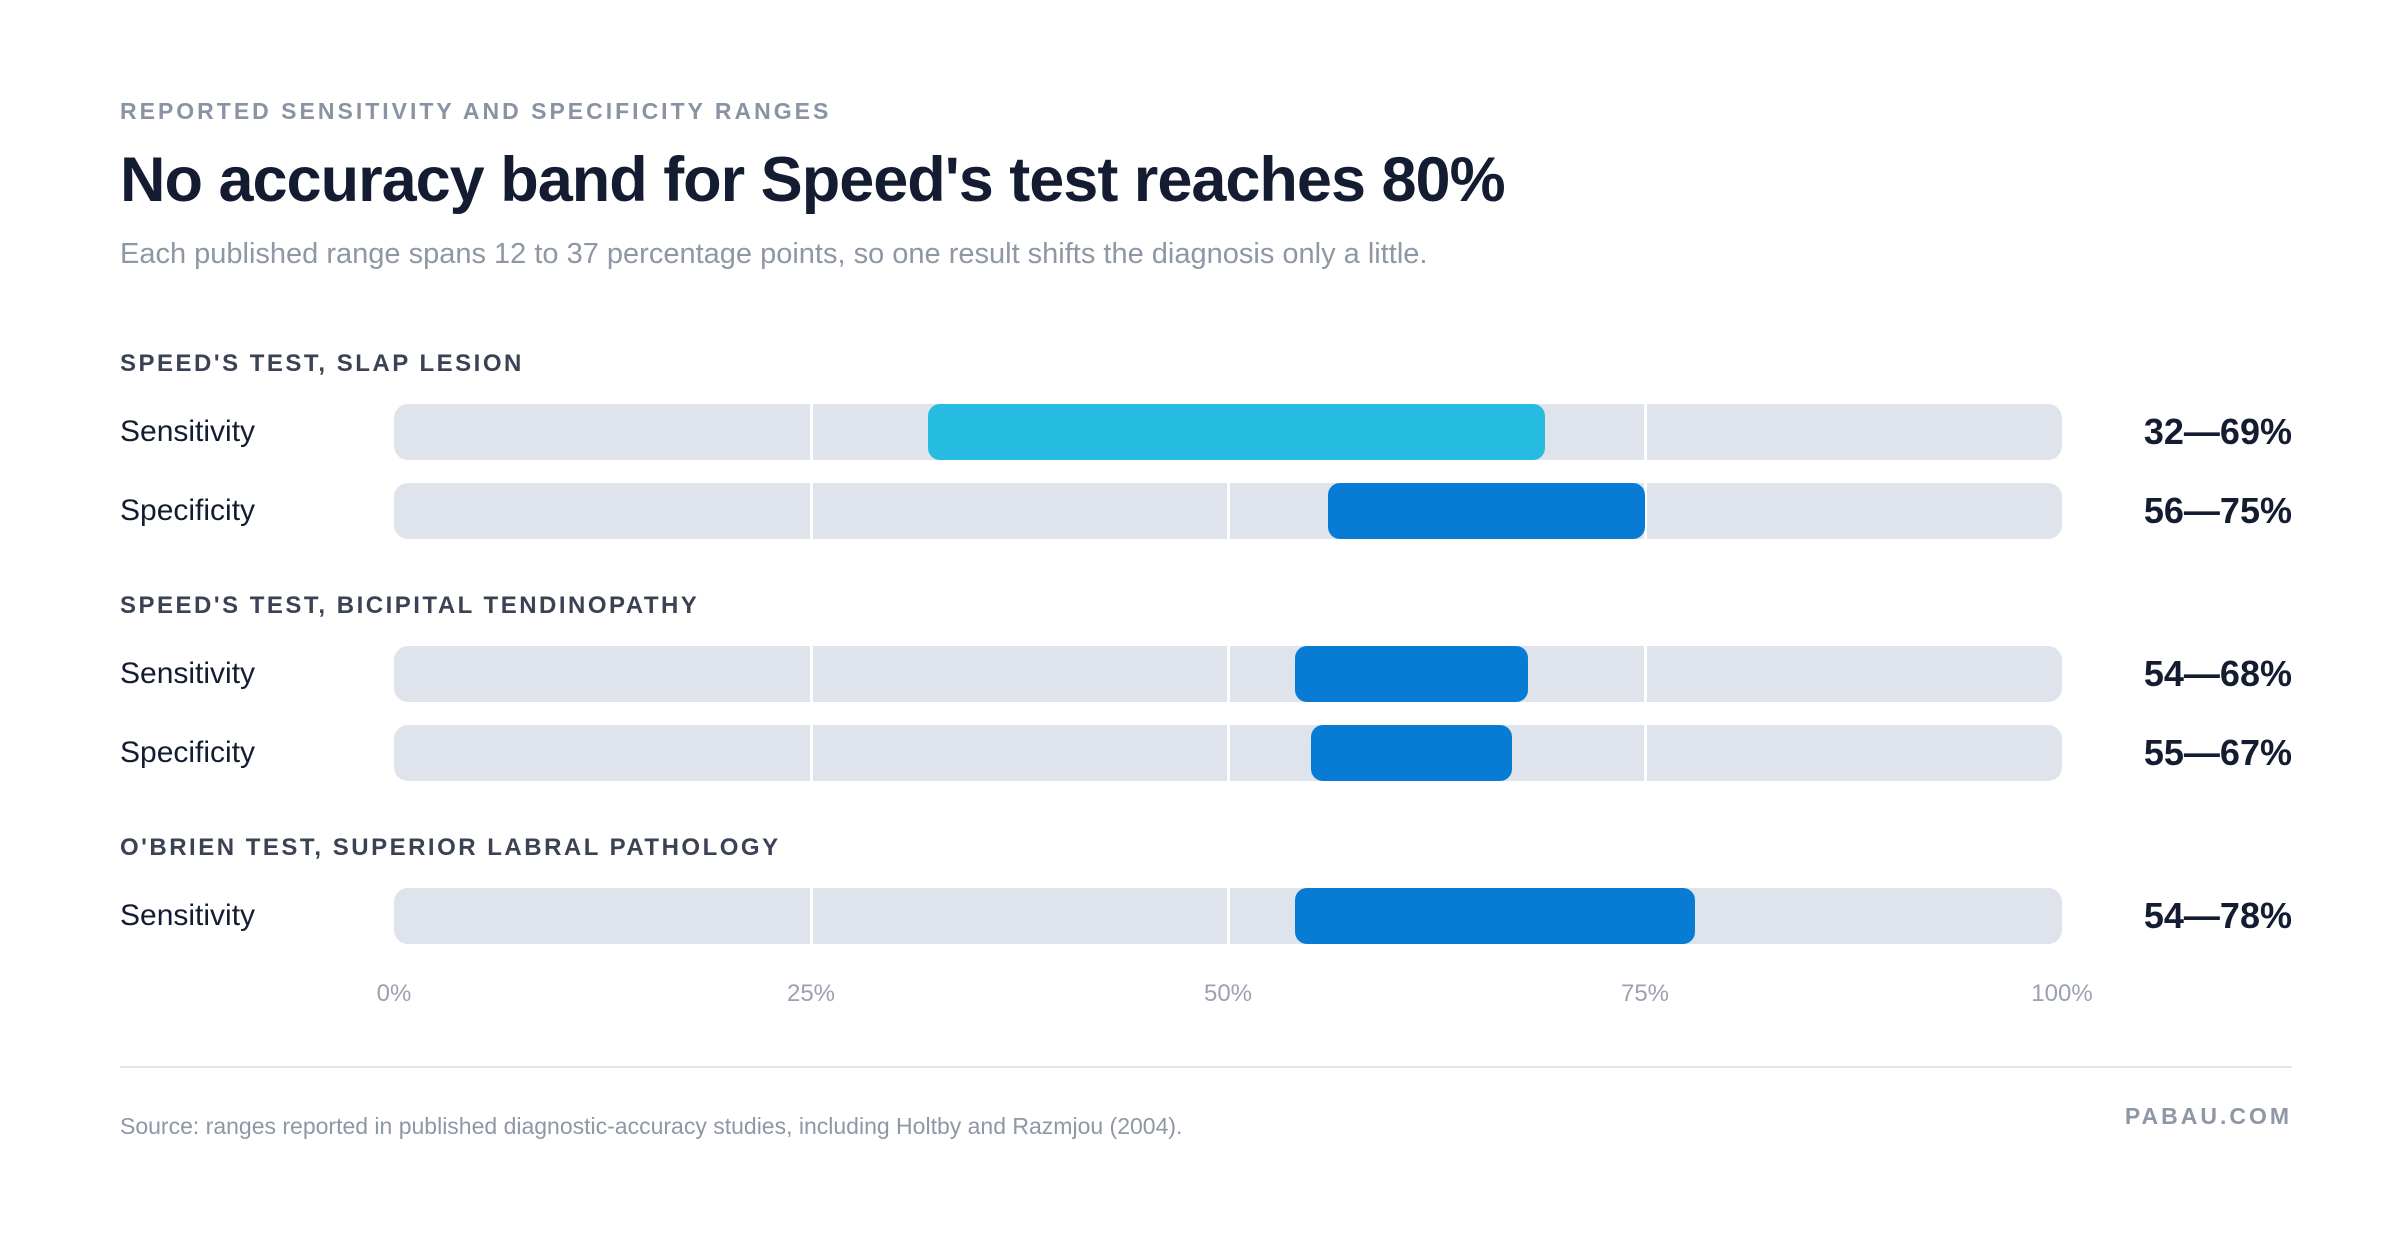 The height and width of the screenshot is (1246, 2400). What do you see at coordinates (1228, 993) in the screenshot?
I see `x-tick-label: 50%` at bounding box center [1228, 993].